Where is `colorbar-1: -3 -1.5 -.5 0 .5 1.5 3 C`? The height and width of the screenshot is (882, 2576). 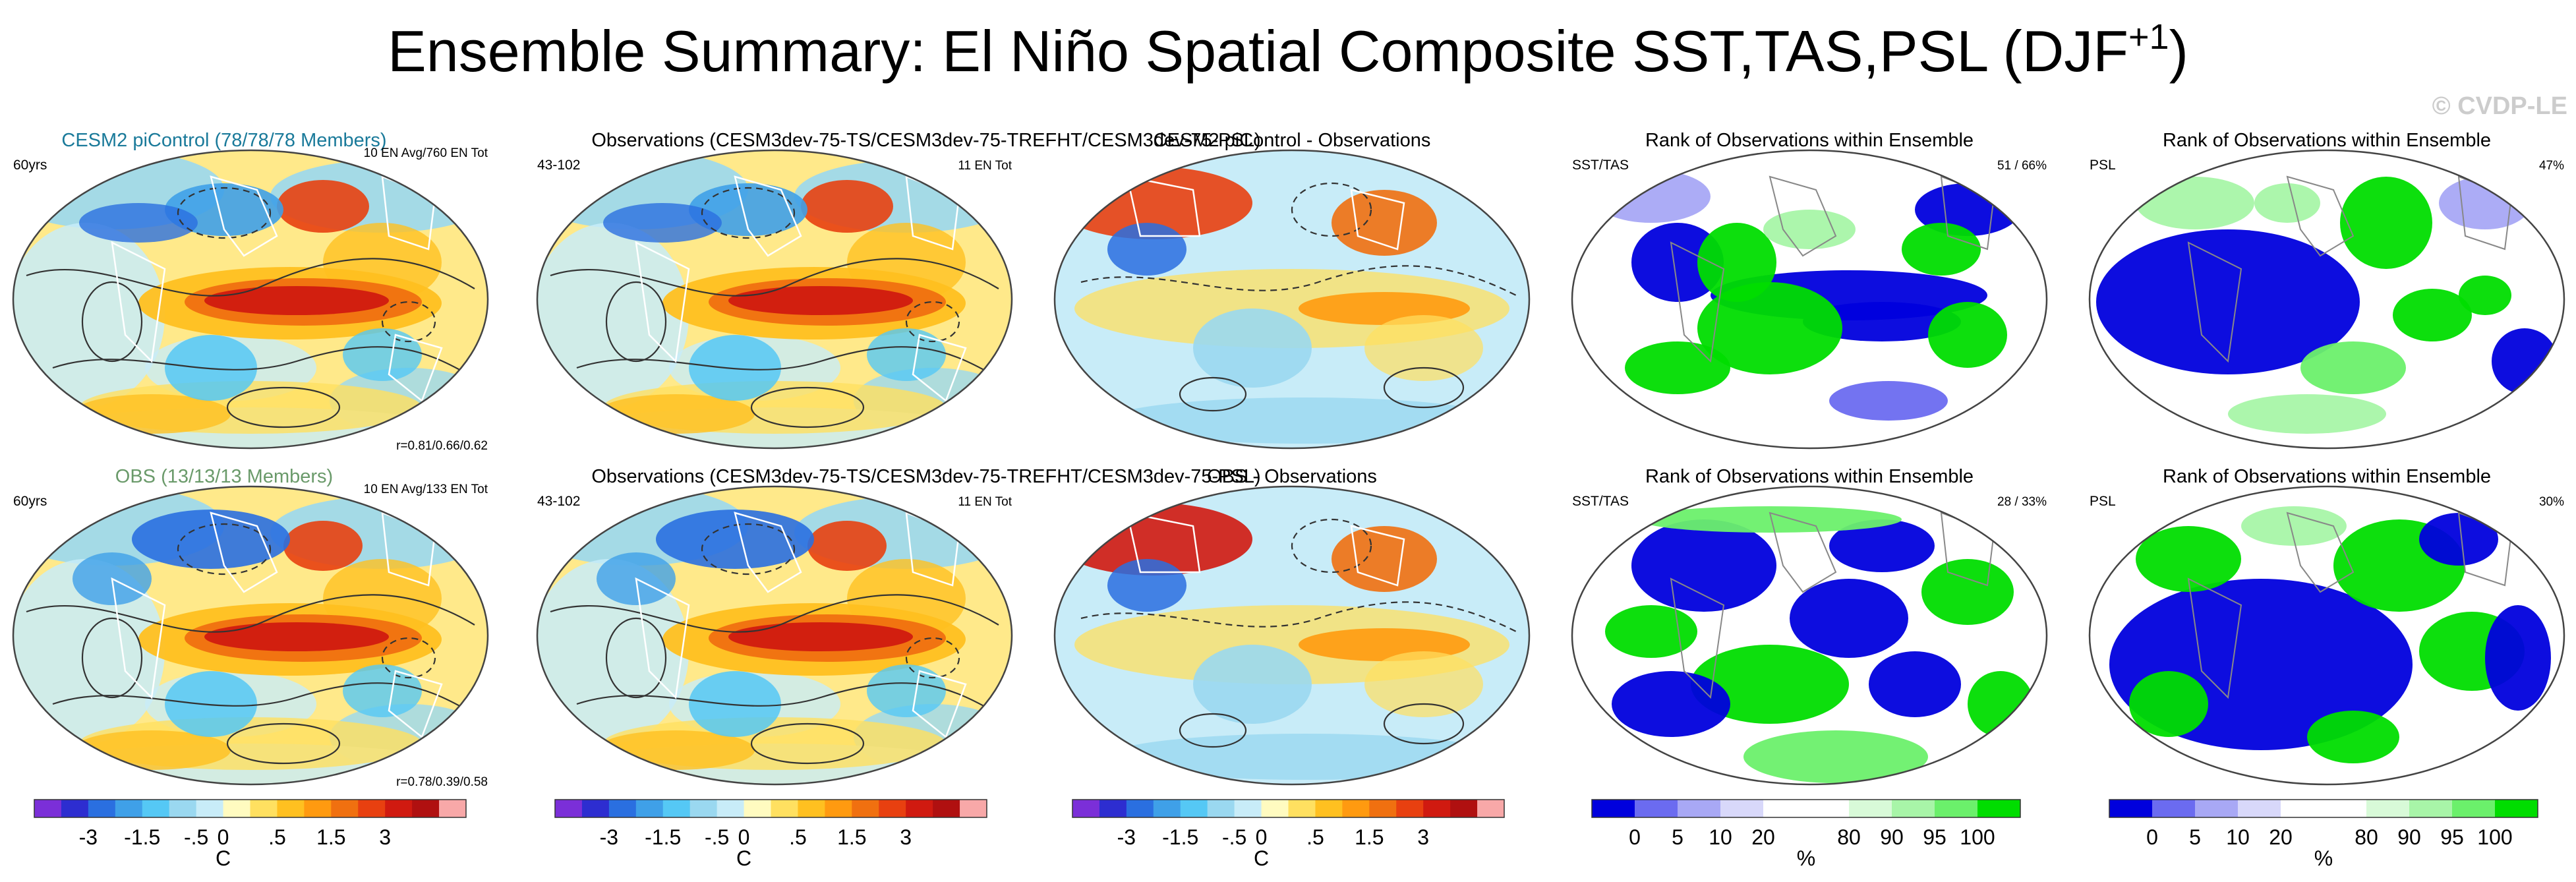 colorbar-1: -3 -1.5 -.5 0 .5 1.5 3 C is located at coordinates (251, 834).